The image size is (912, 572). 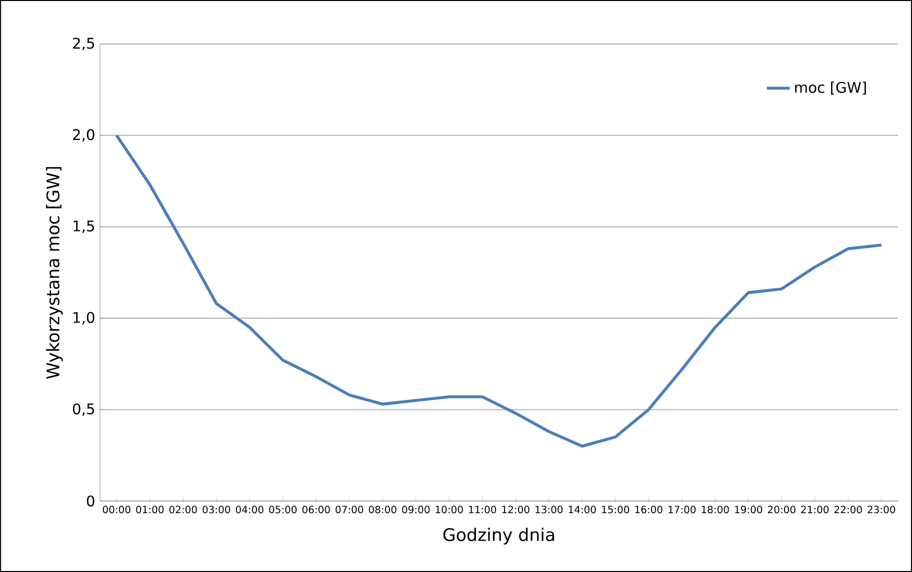 What do you see at coordinates (782, 510) in the screenshot?
I see `x-tick-label: 20:00` at bounding box center [782, 510].